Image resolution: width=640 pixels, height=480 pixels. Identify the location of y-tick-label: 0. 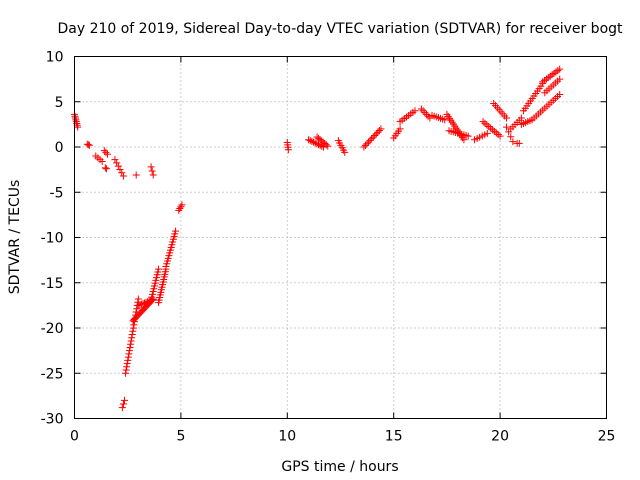
(59, 148).